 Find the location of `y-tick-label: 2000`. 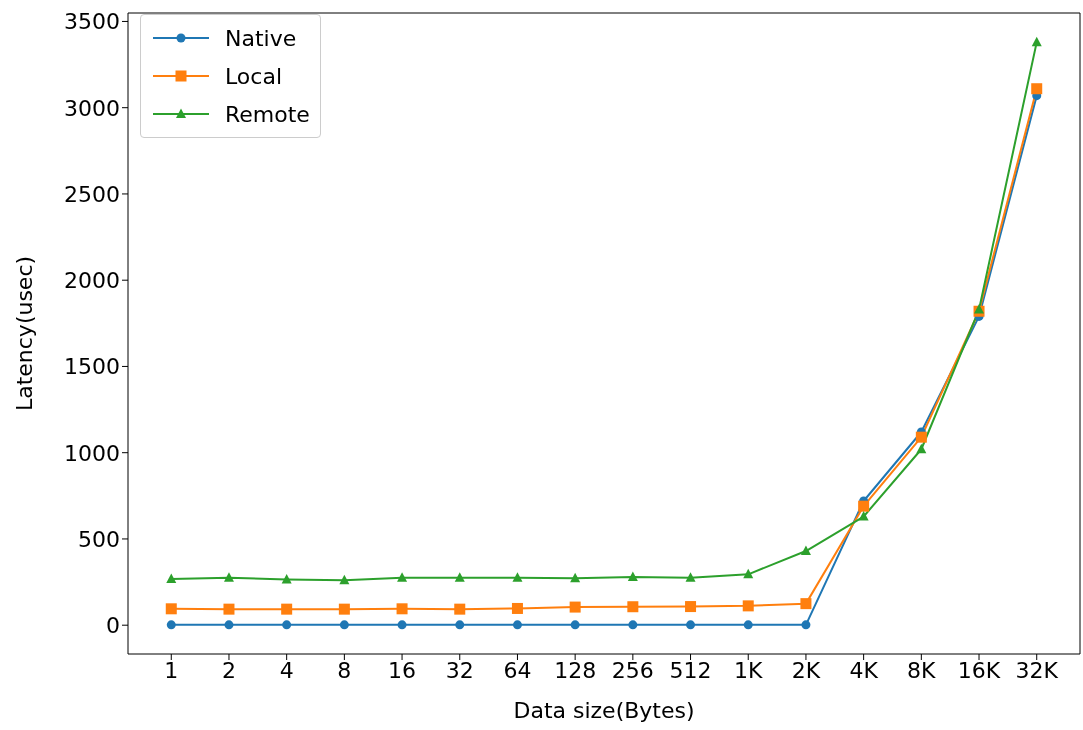

y-tick-label: 2000 is located at coordinates (92, 281).